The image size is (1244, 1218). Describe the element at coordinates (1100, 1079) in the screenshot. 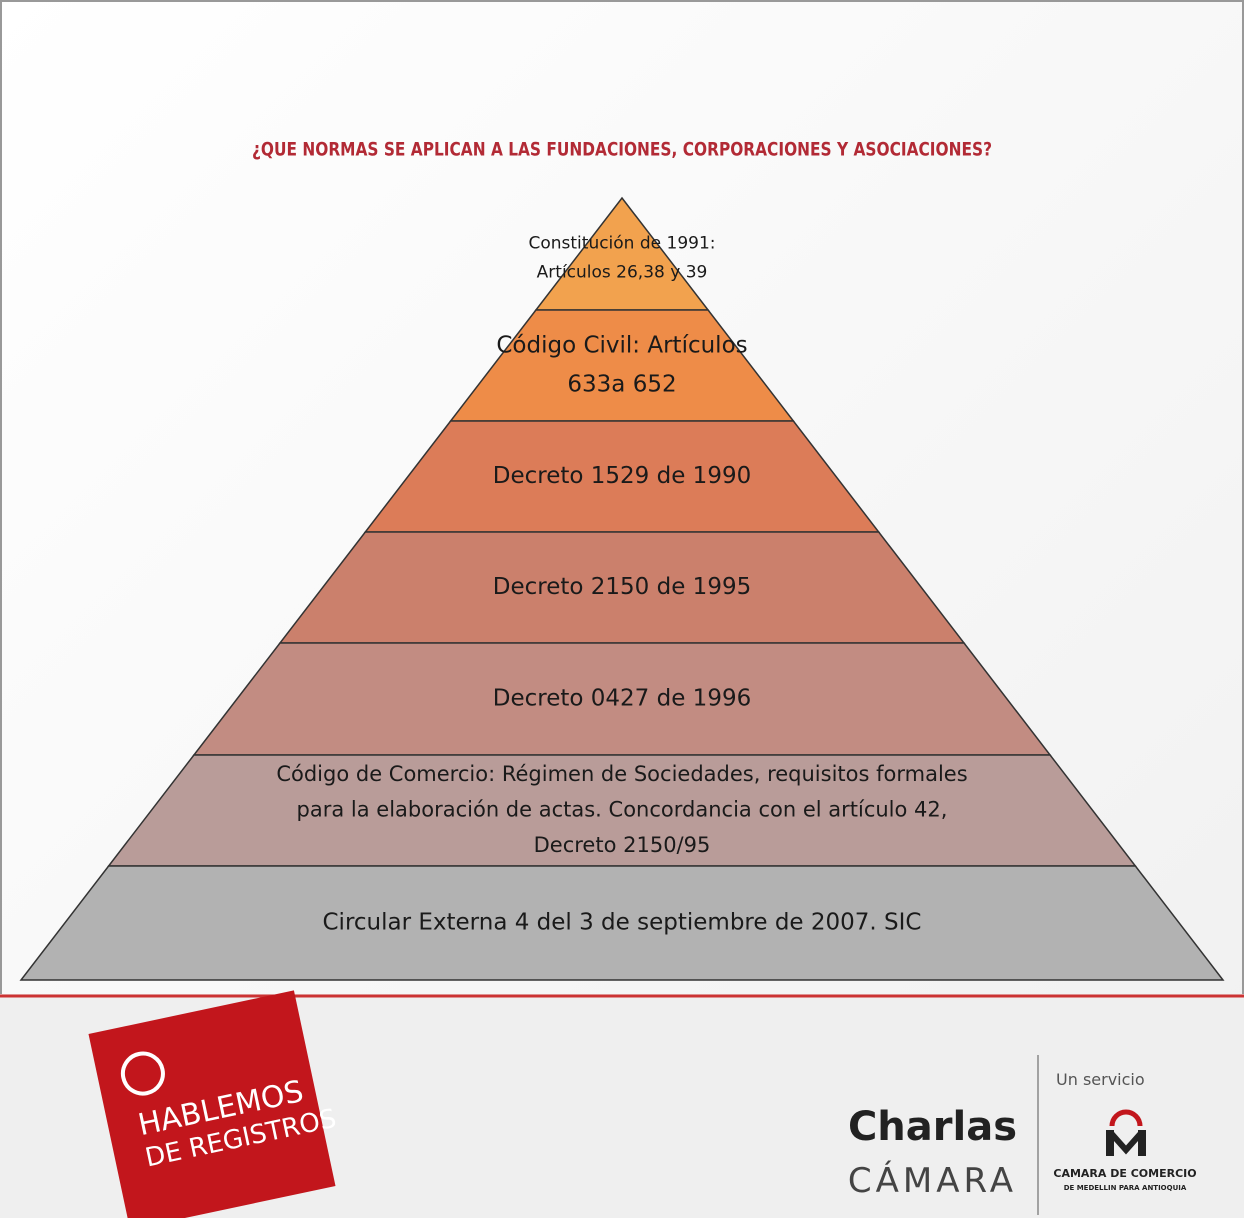

I see `service: Un servicio` at that location.